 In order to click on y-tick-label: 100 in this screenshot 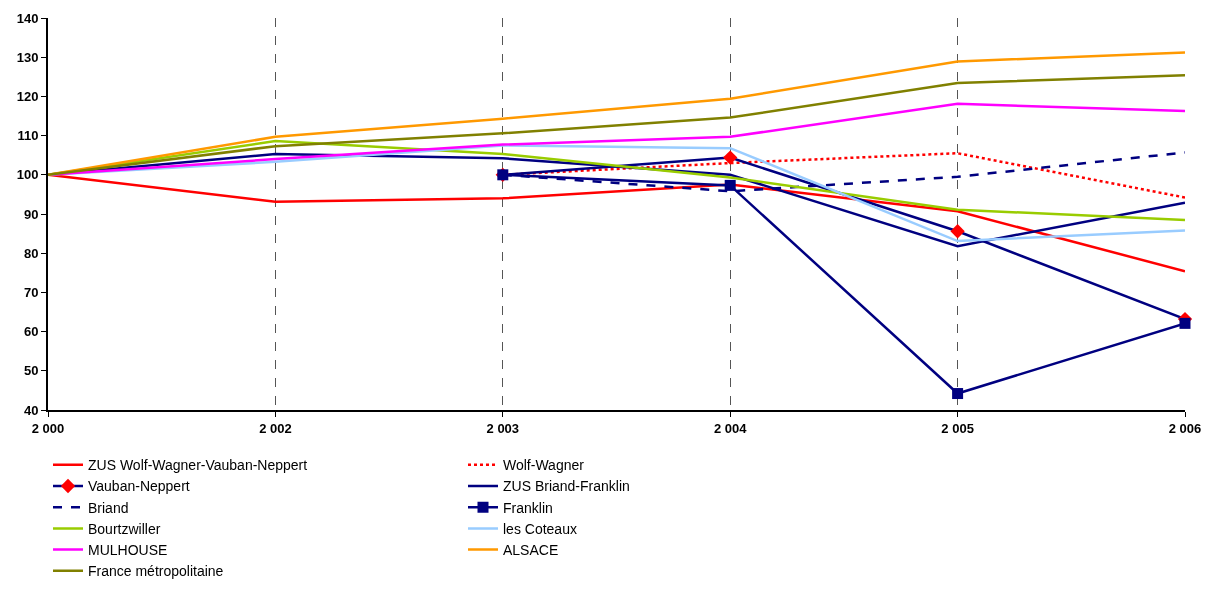, I will do `click(27, 175)`.